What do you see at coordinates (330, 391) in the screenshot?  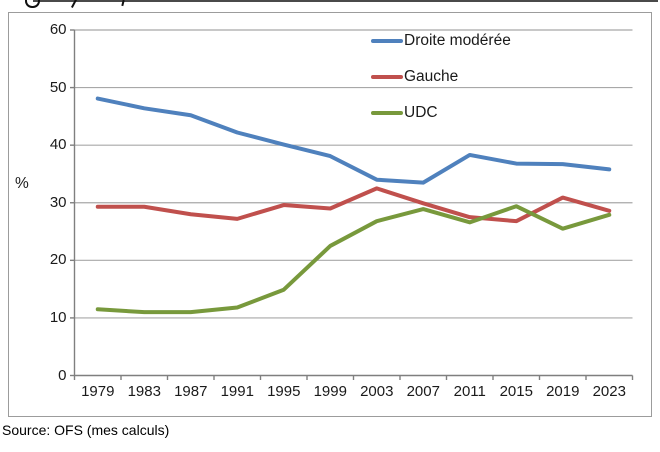 I see `x-tick-label-1999: 1999` at bounding box center [330, 391].